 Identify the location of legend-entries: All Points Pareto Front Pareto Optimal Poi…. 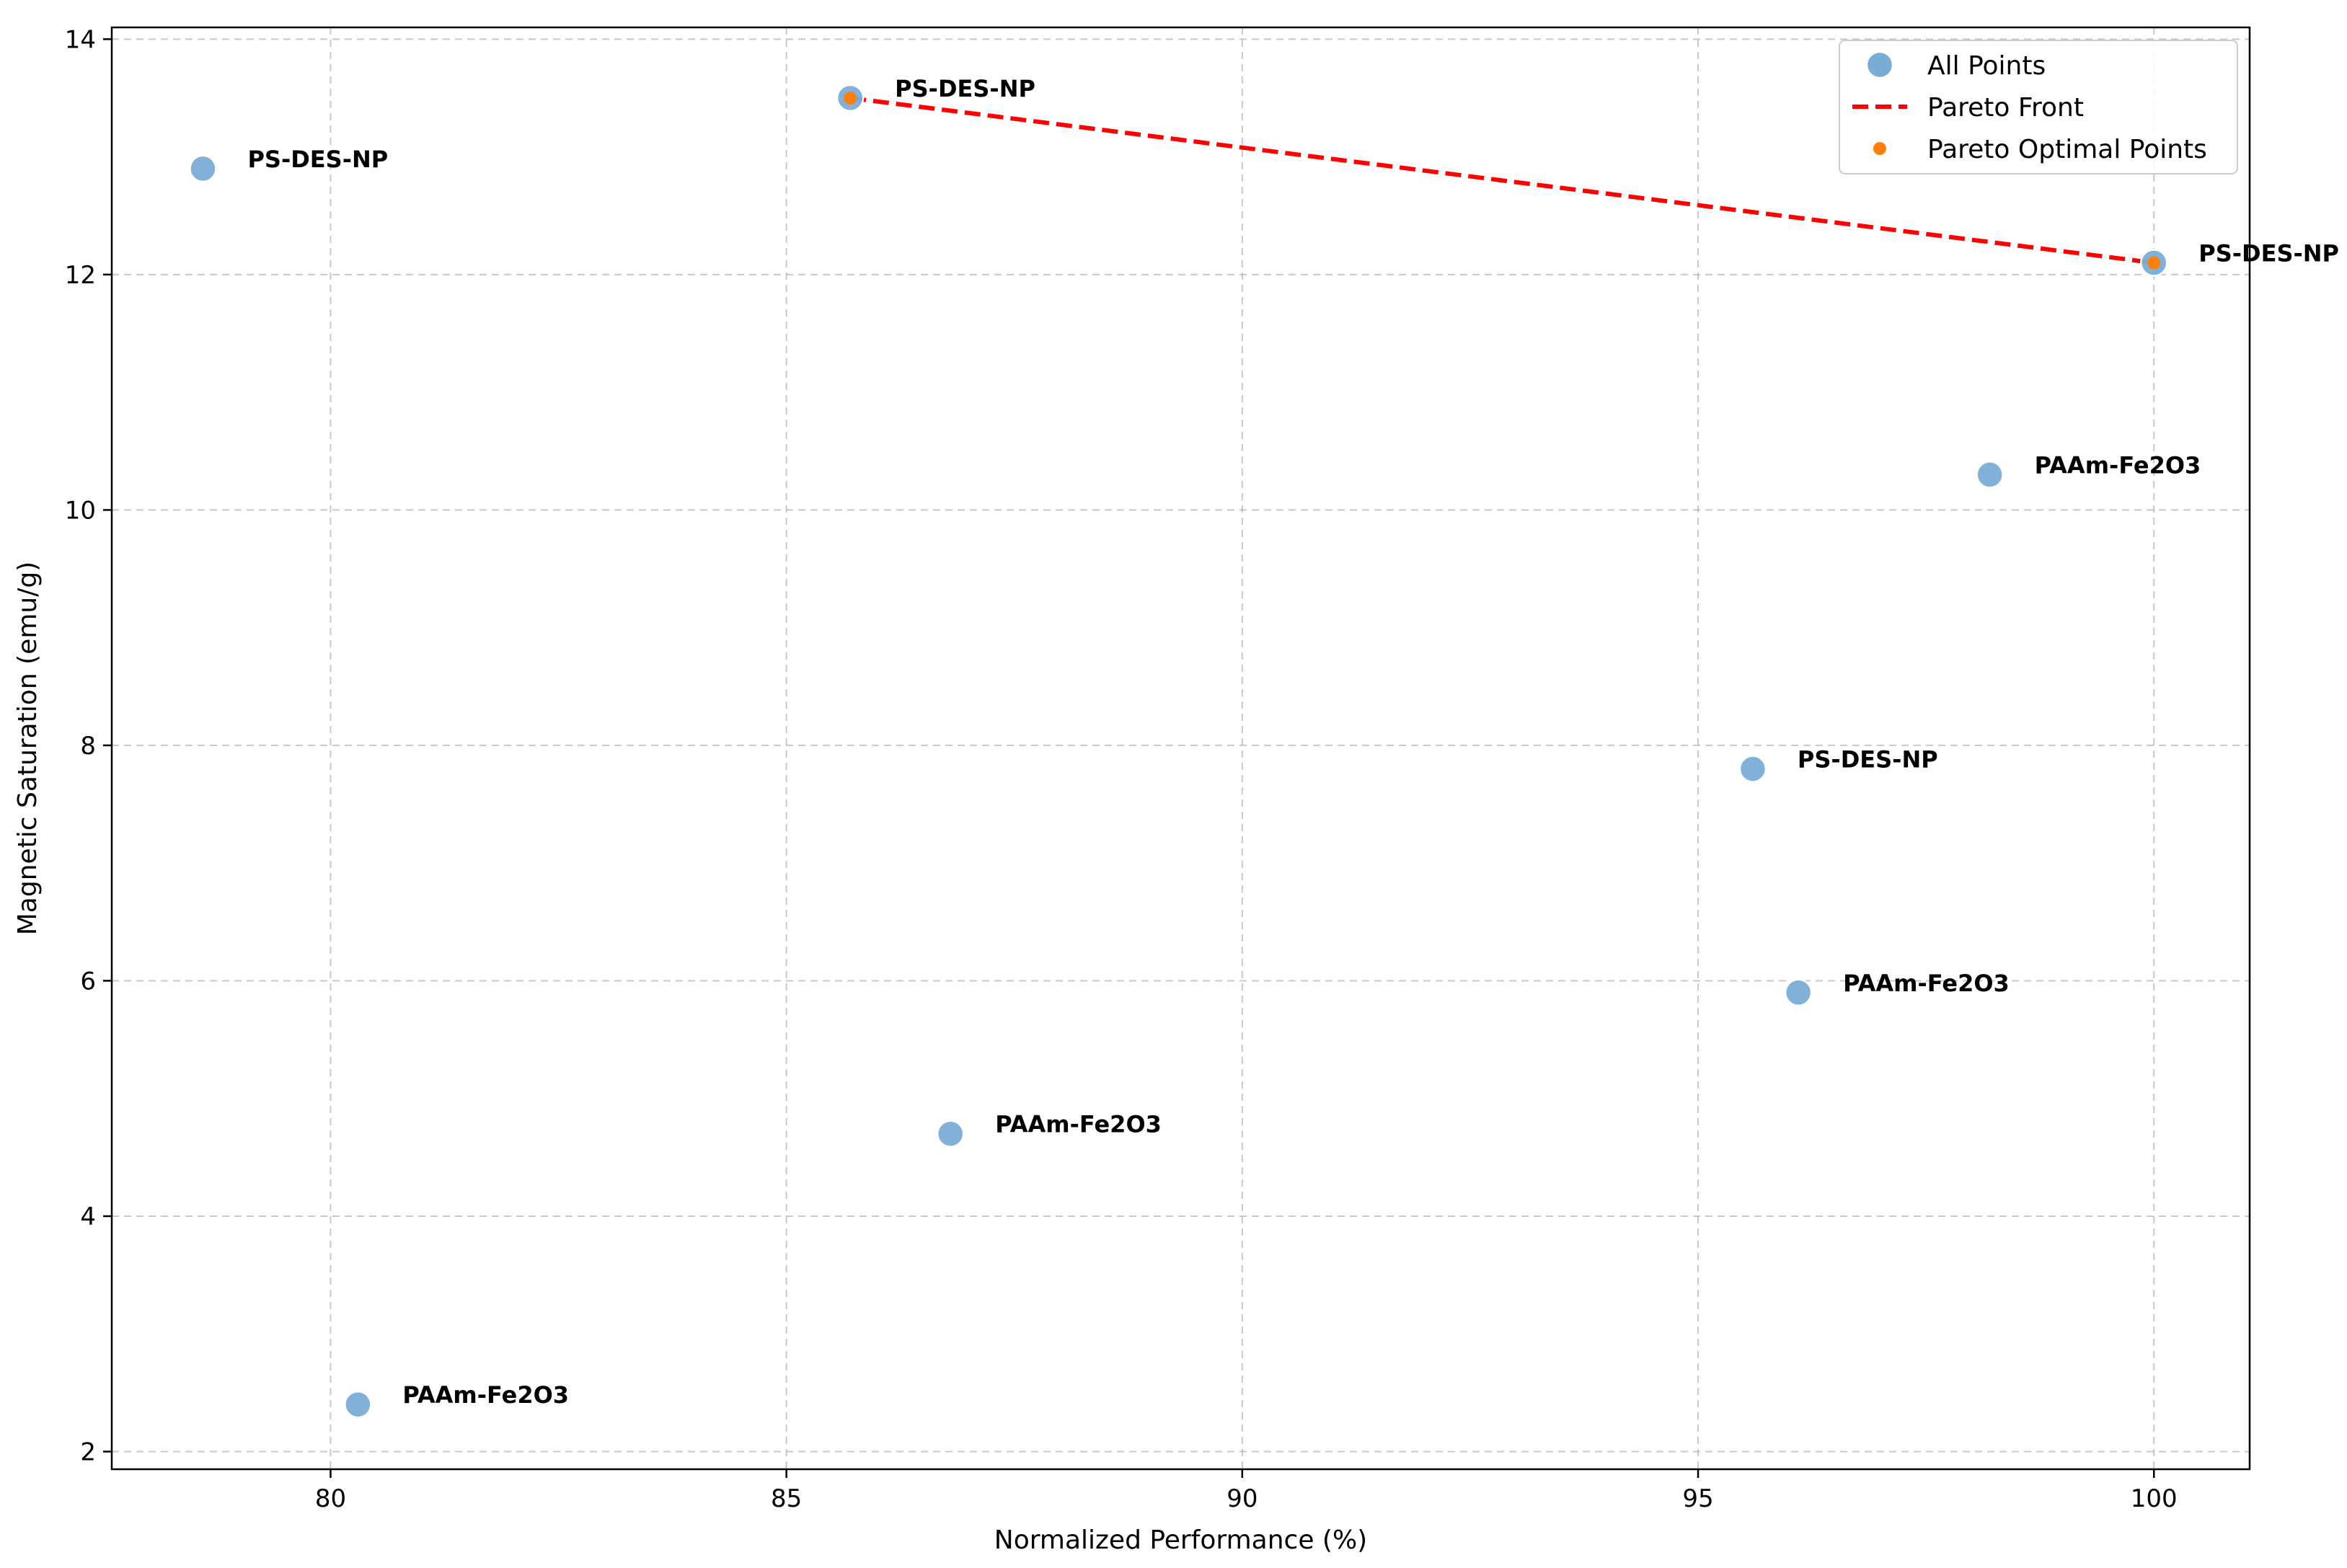
(2029, 107).